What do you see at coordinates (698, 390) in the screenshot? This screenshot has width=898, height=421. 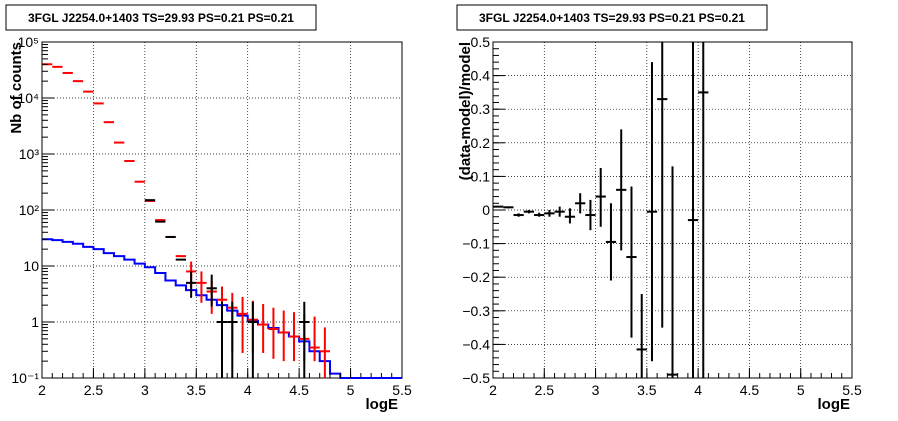 I see `residual-x-tick-label: 4` at bounding box center [698, 390].